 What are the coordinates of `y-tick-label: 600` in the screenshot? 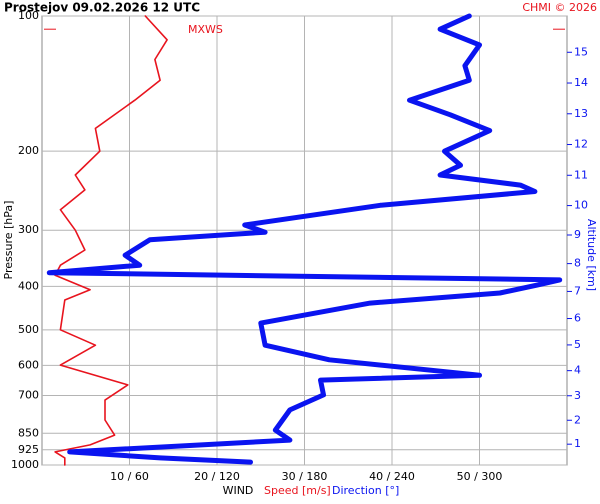 It's located at (28, 364).